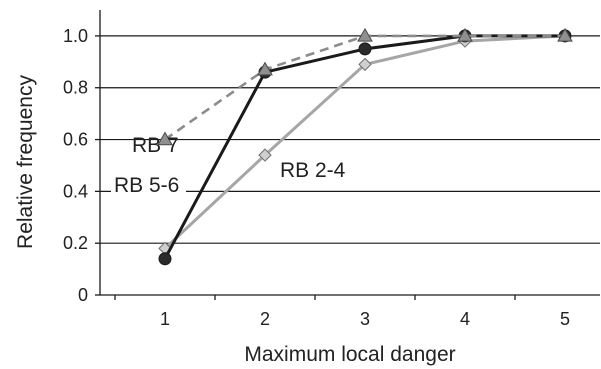 The width and height of the screenshot is (601, 369). I want to click on y-tick-label: 0.8, so click(75, 88).